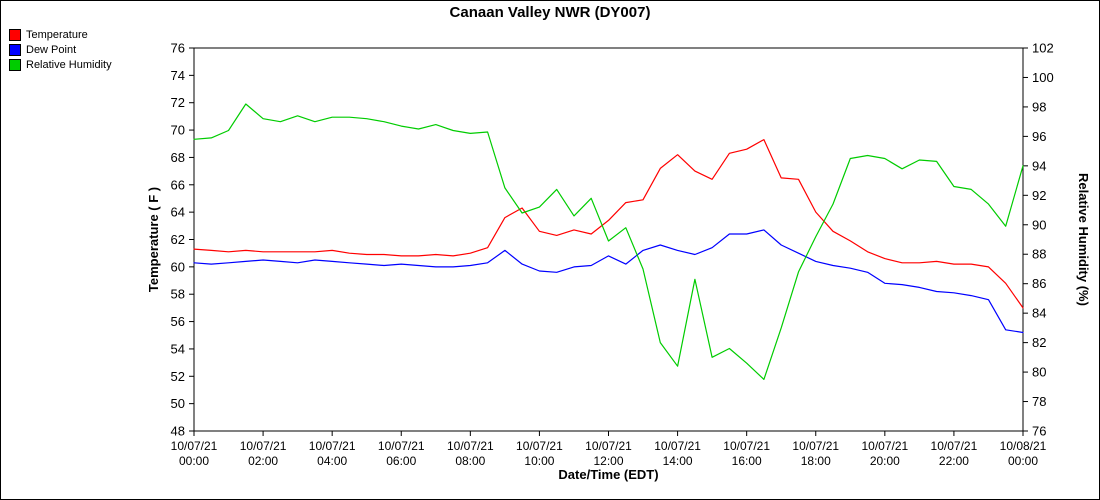  I want to click on svg-text: 82, so click(1039, 342).